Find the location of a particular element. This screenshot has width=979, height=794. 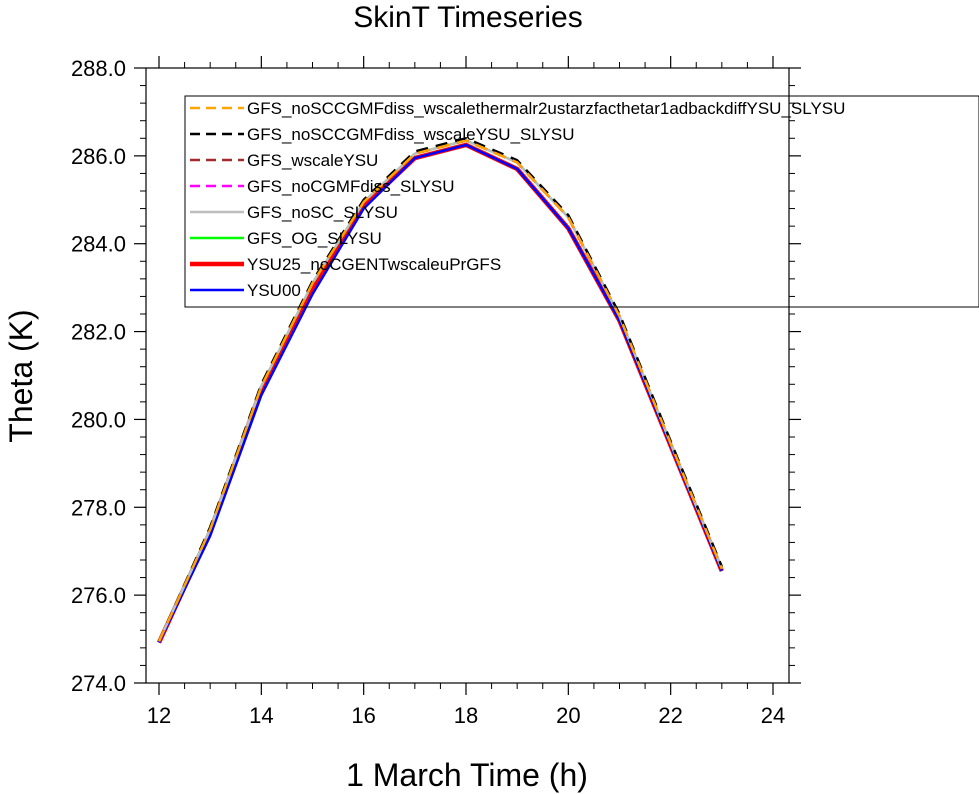

legend-label: GFS_noSC_SLYSU is located at coordinates (322, 212).